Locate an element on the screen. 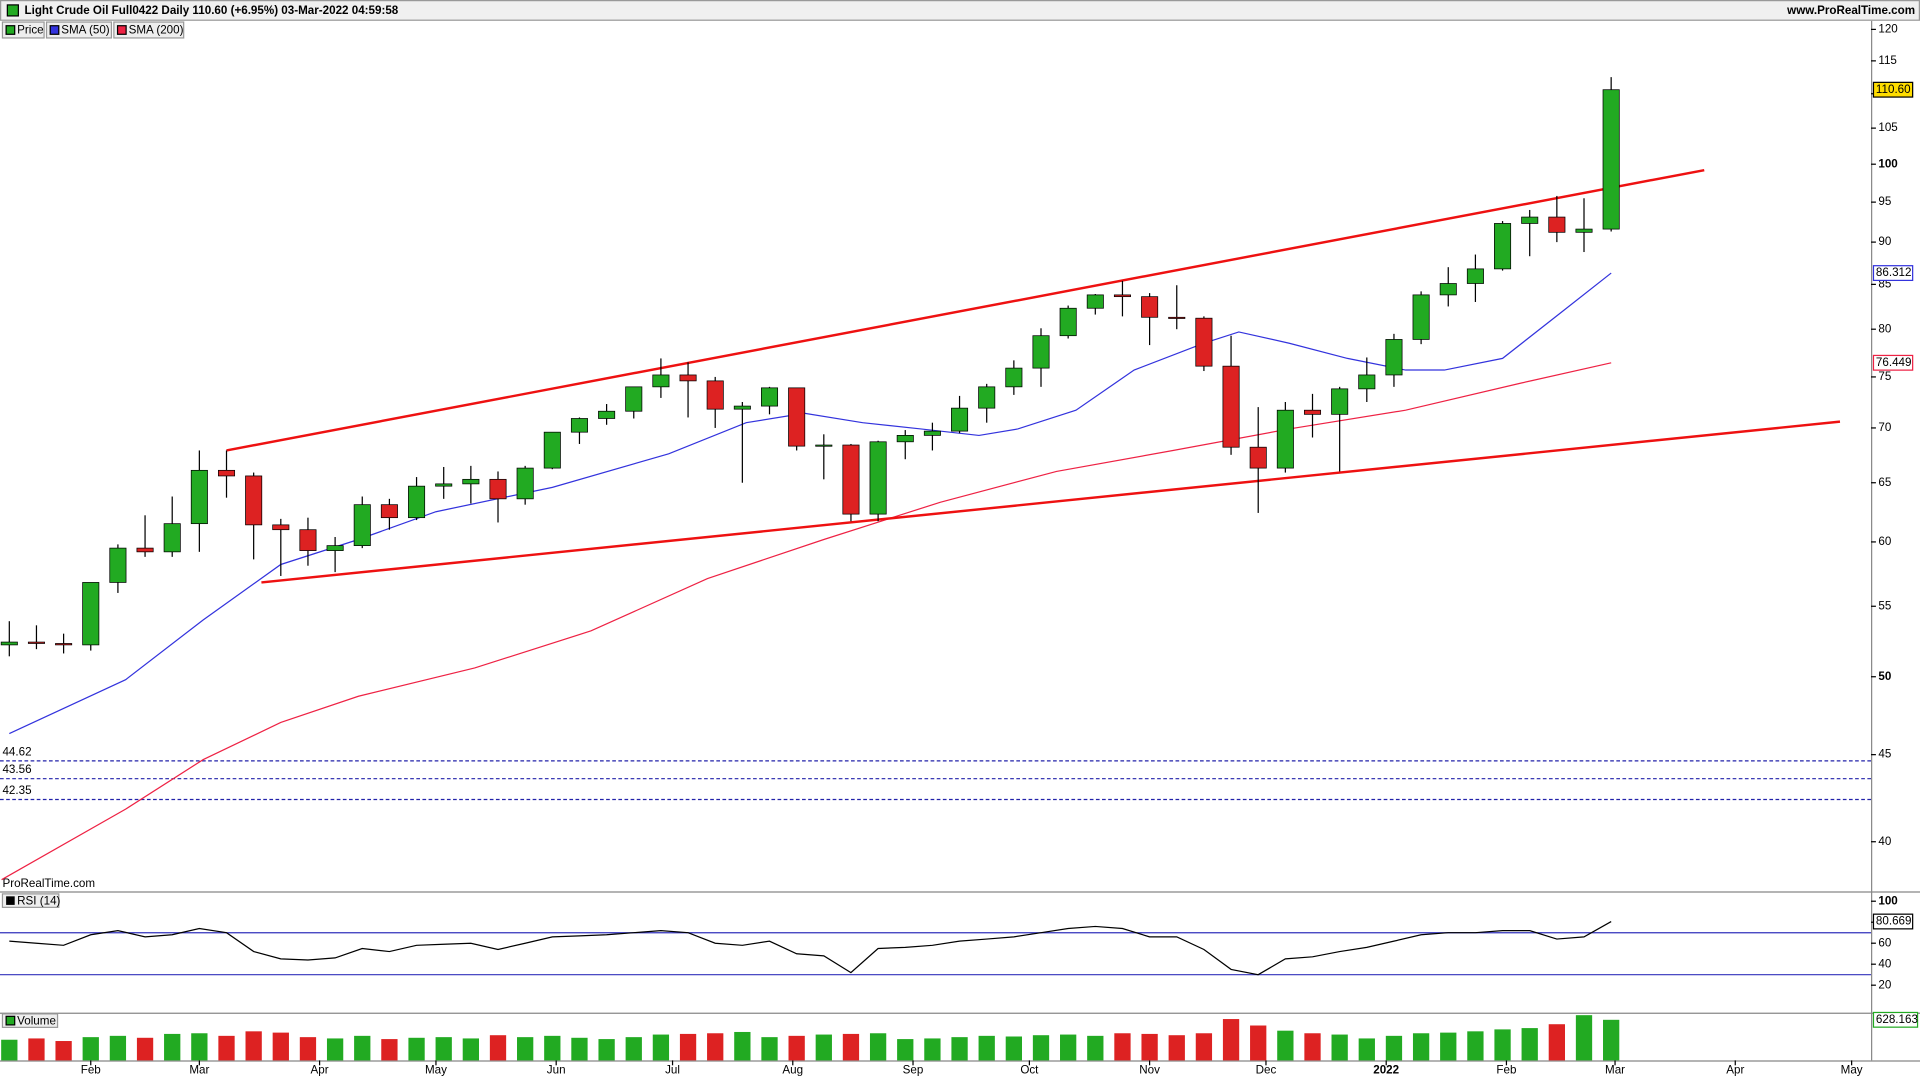  y-tick-label: 120 is located at coordinates (1888, 28).